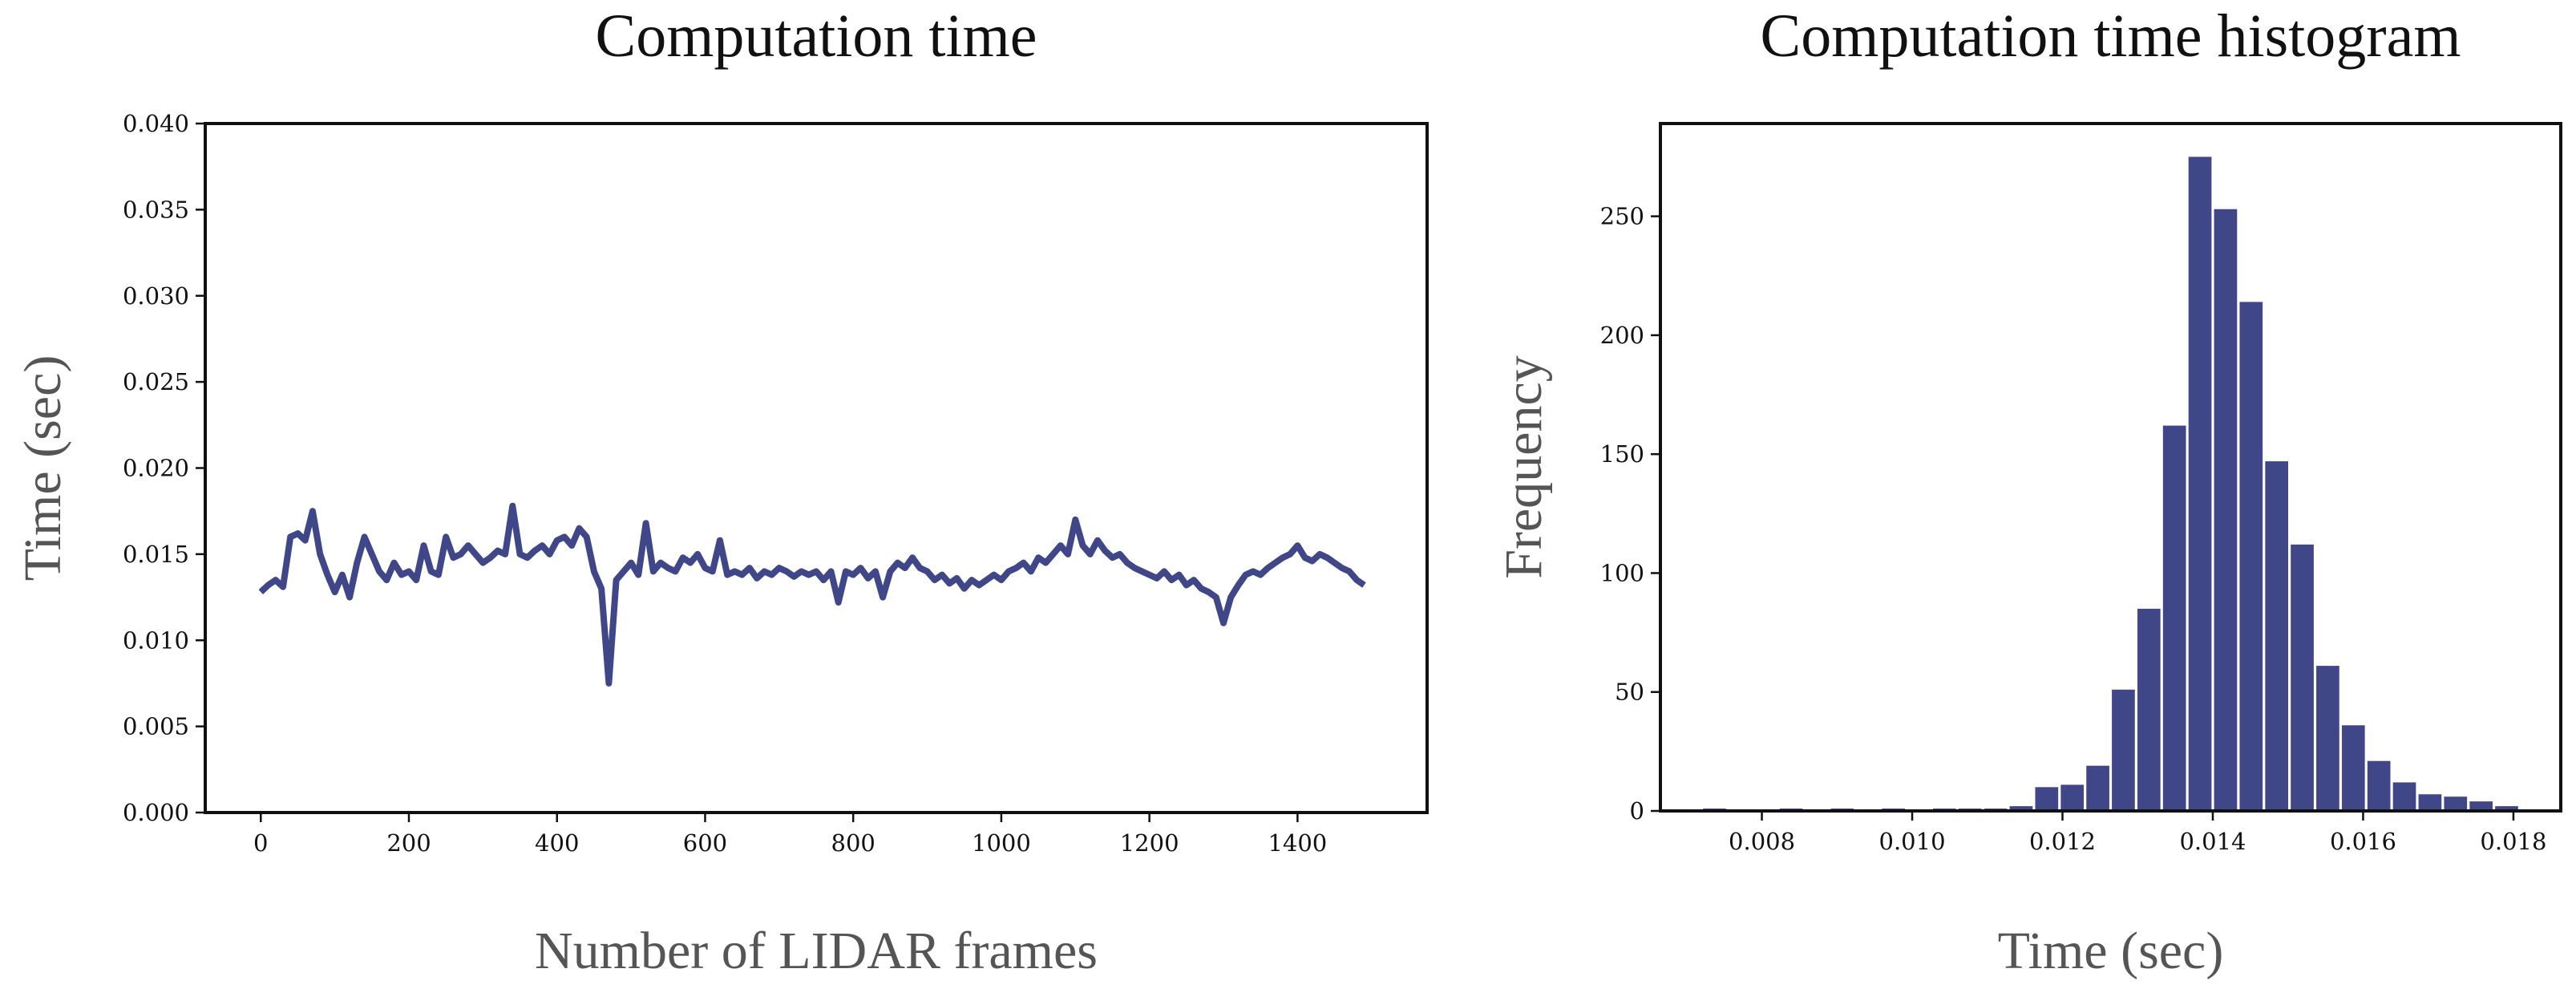  What do you see at coordinates (156, 726) in the screenshot?
I see `y-tick-label: 0.005` at bounding box center [156, 726].